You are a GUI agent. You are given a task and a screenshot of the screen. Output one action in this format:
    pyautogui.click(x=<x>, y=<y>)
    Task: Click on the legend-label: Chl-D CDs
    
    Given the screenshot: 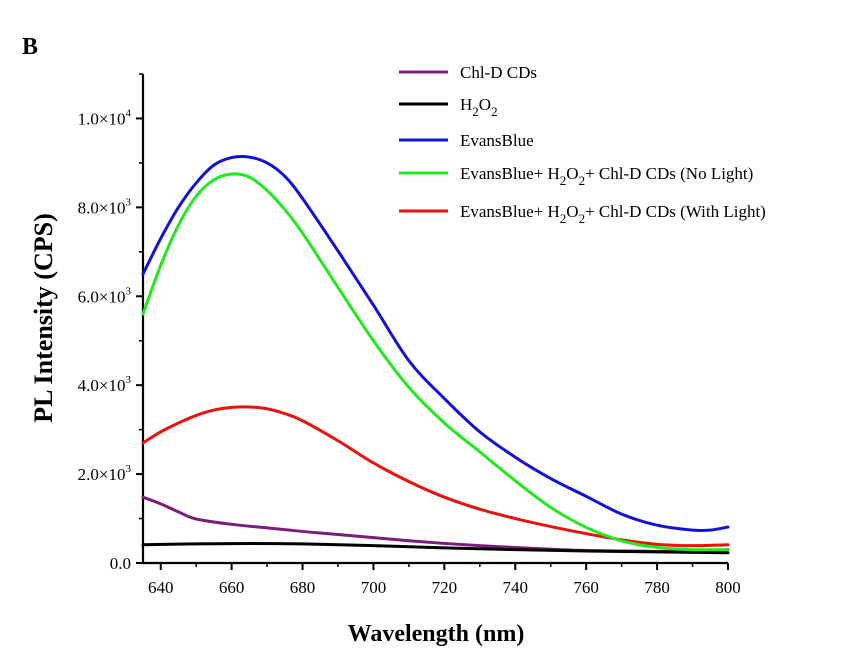 What is the action you would take?
    pyautogui.click(x=498, y=72)
    